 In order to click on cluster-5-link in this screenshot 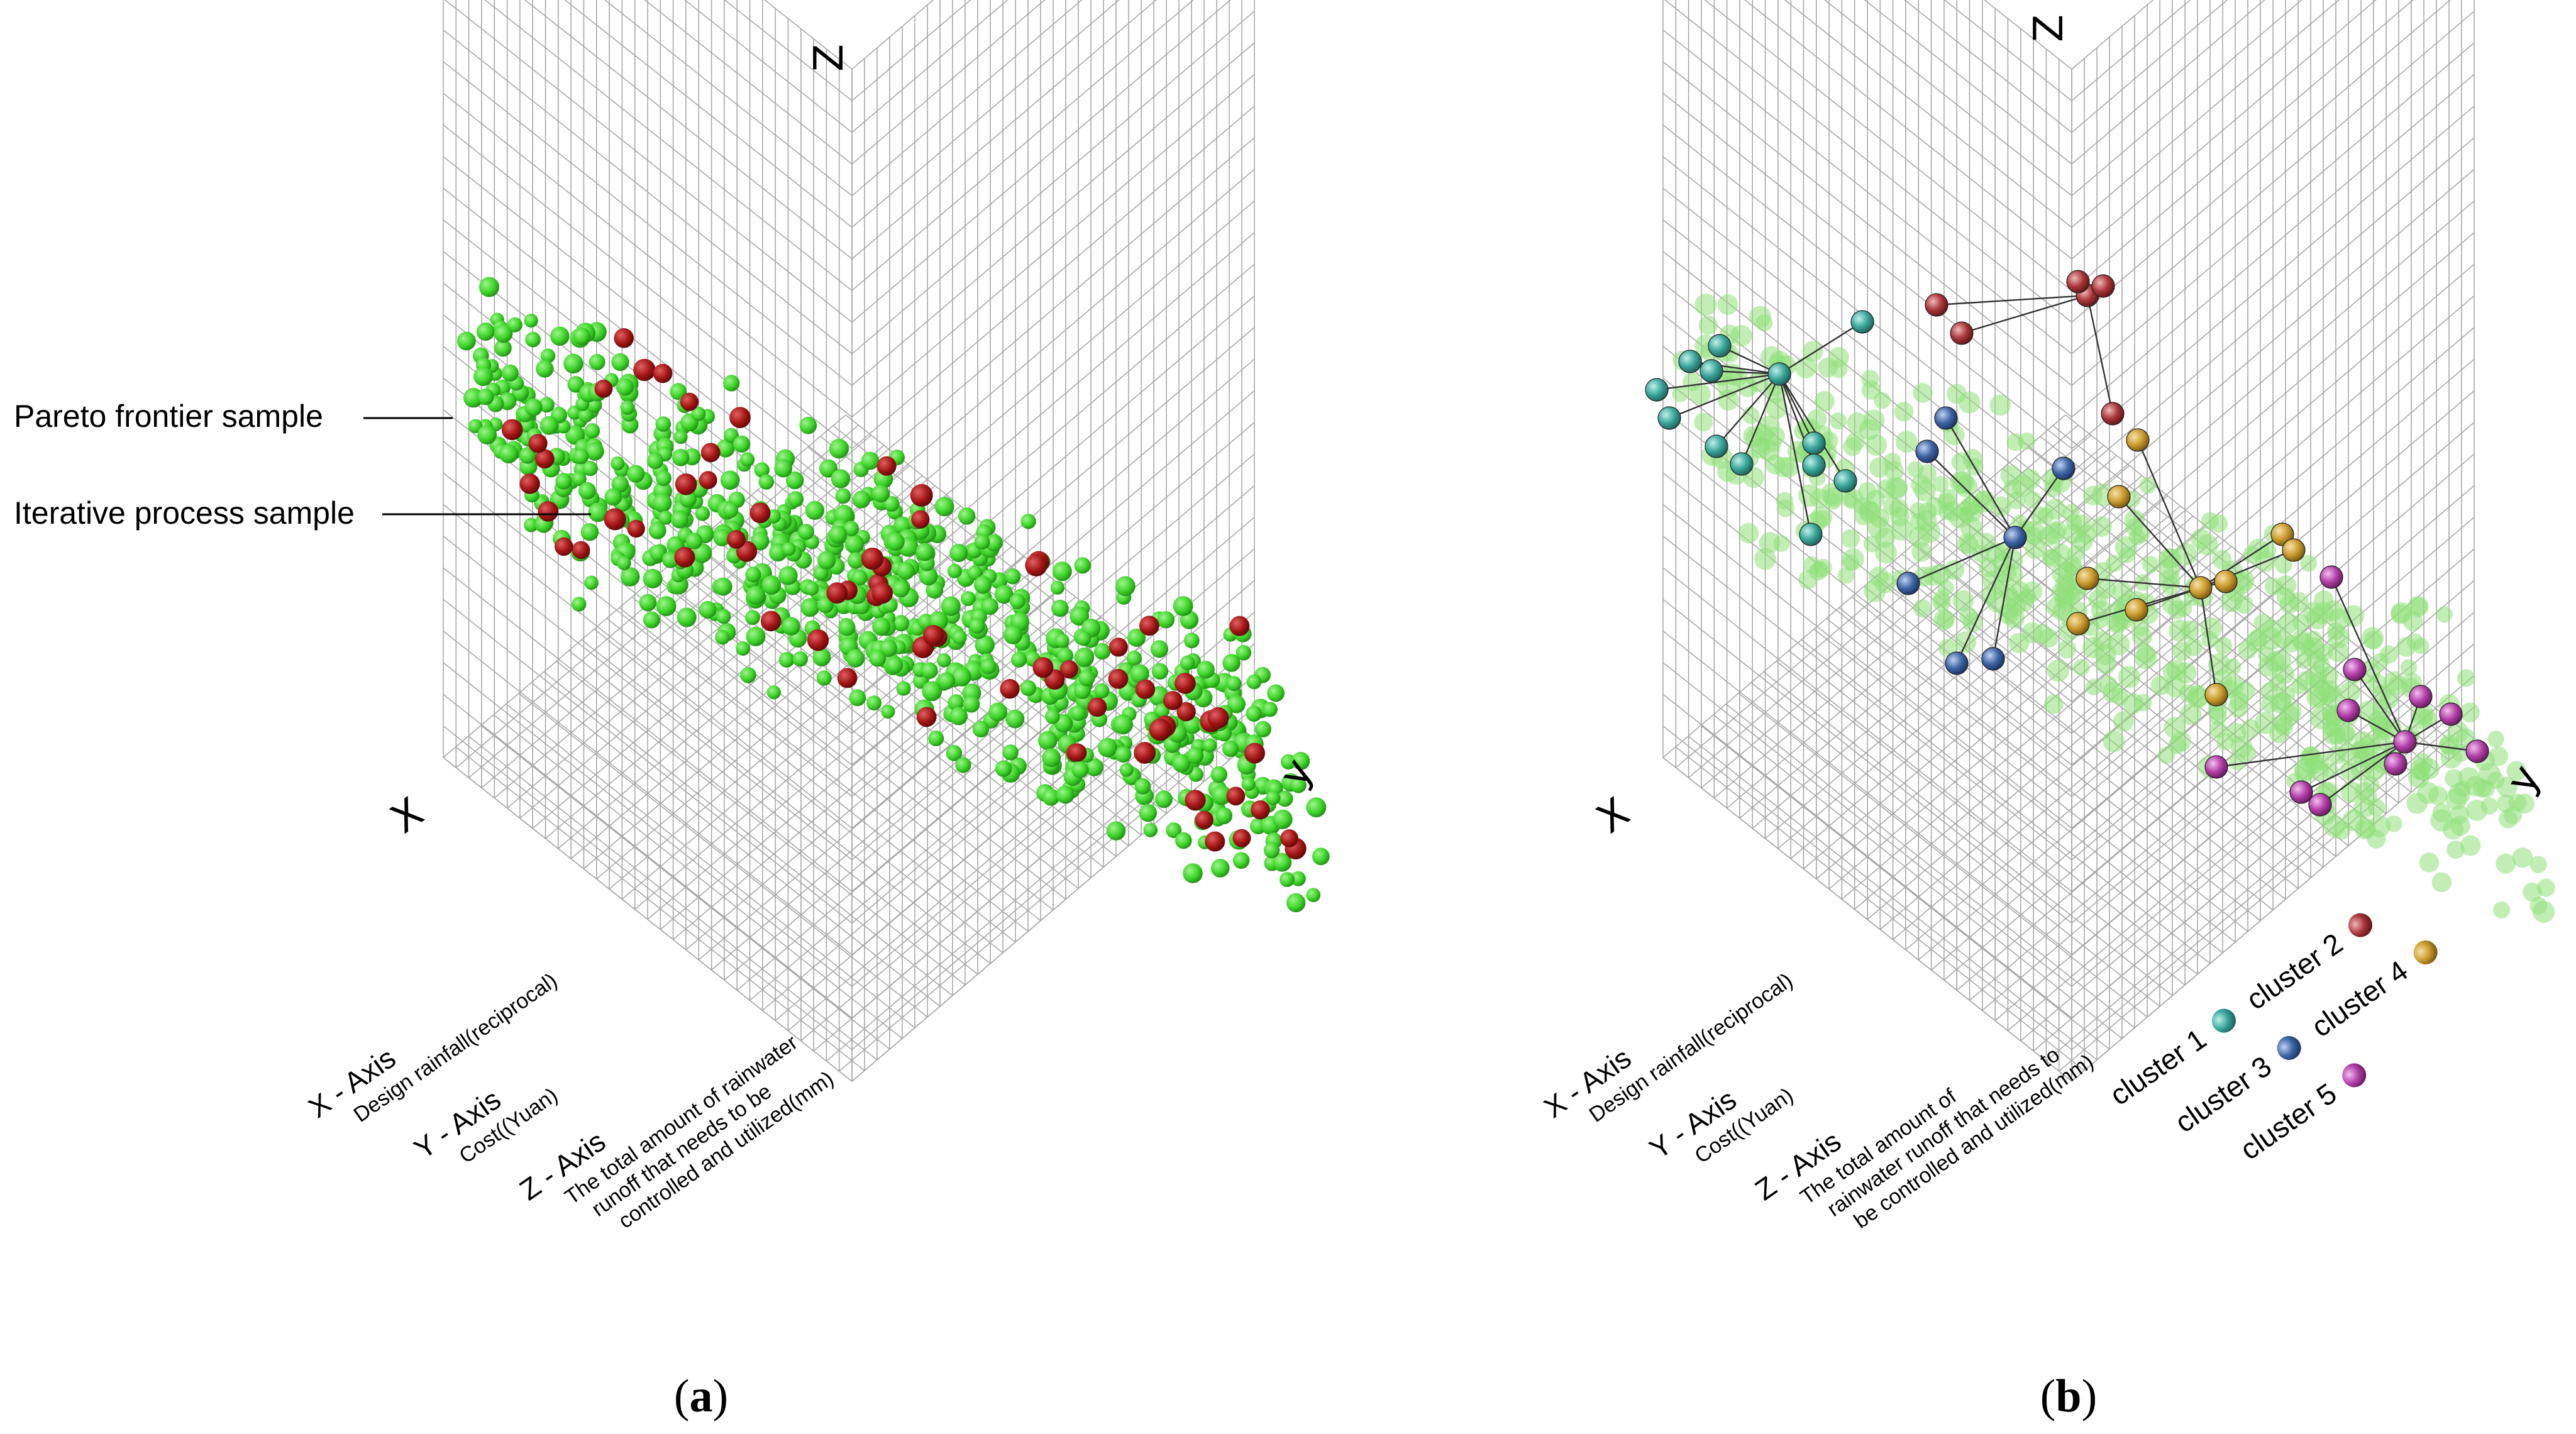, I will do `click(2368, 659)`.